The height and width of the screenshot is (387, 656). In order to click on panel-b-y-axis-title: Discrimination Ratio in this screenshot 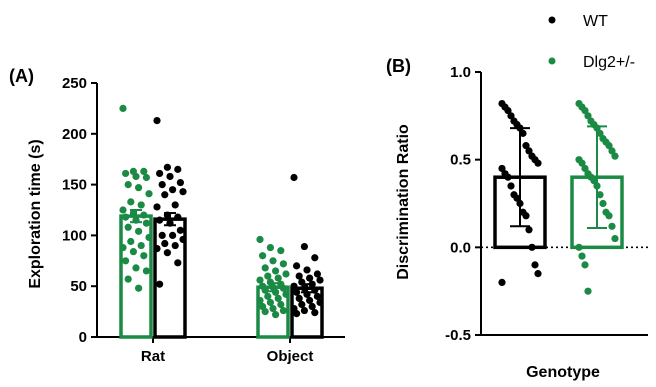, I will do `click(403, 202)`.